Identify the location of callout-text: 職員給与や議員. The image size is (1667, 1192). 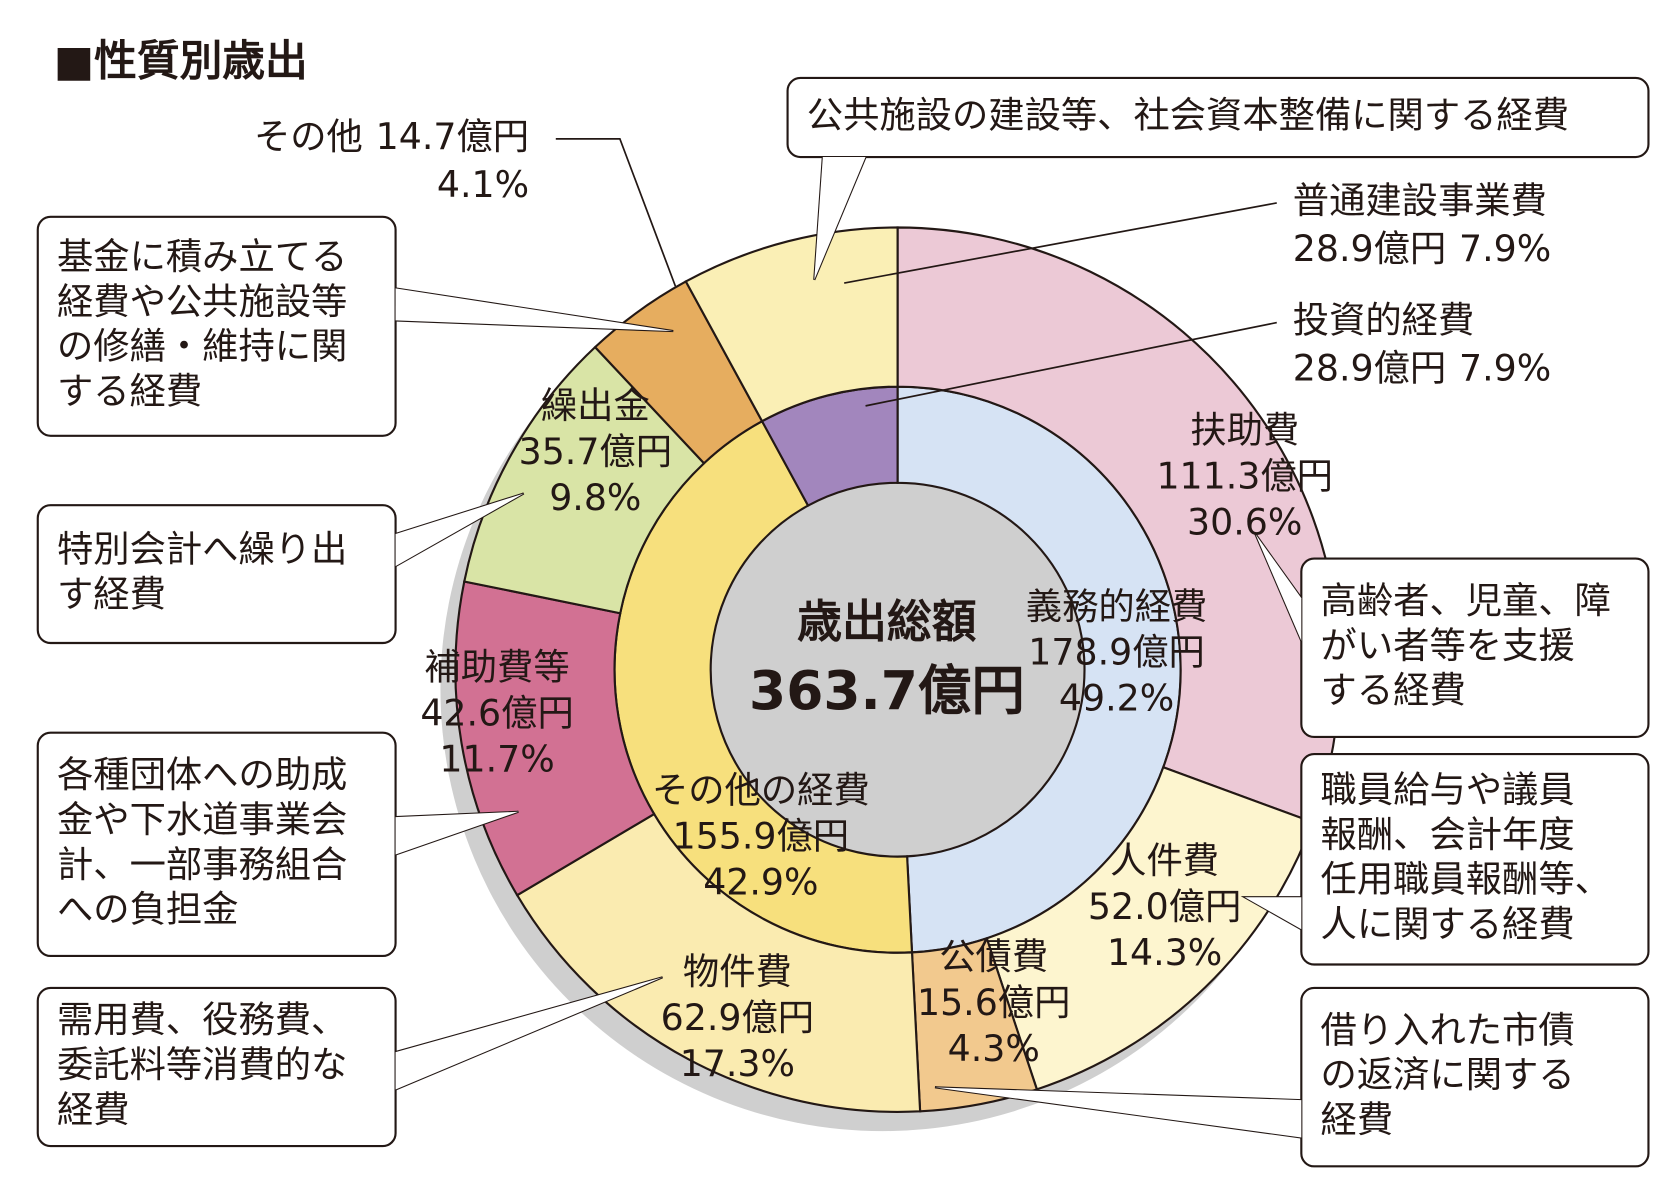
(1448, 789).